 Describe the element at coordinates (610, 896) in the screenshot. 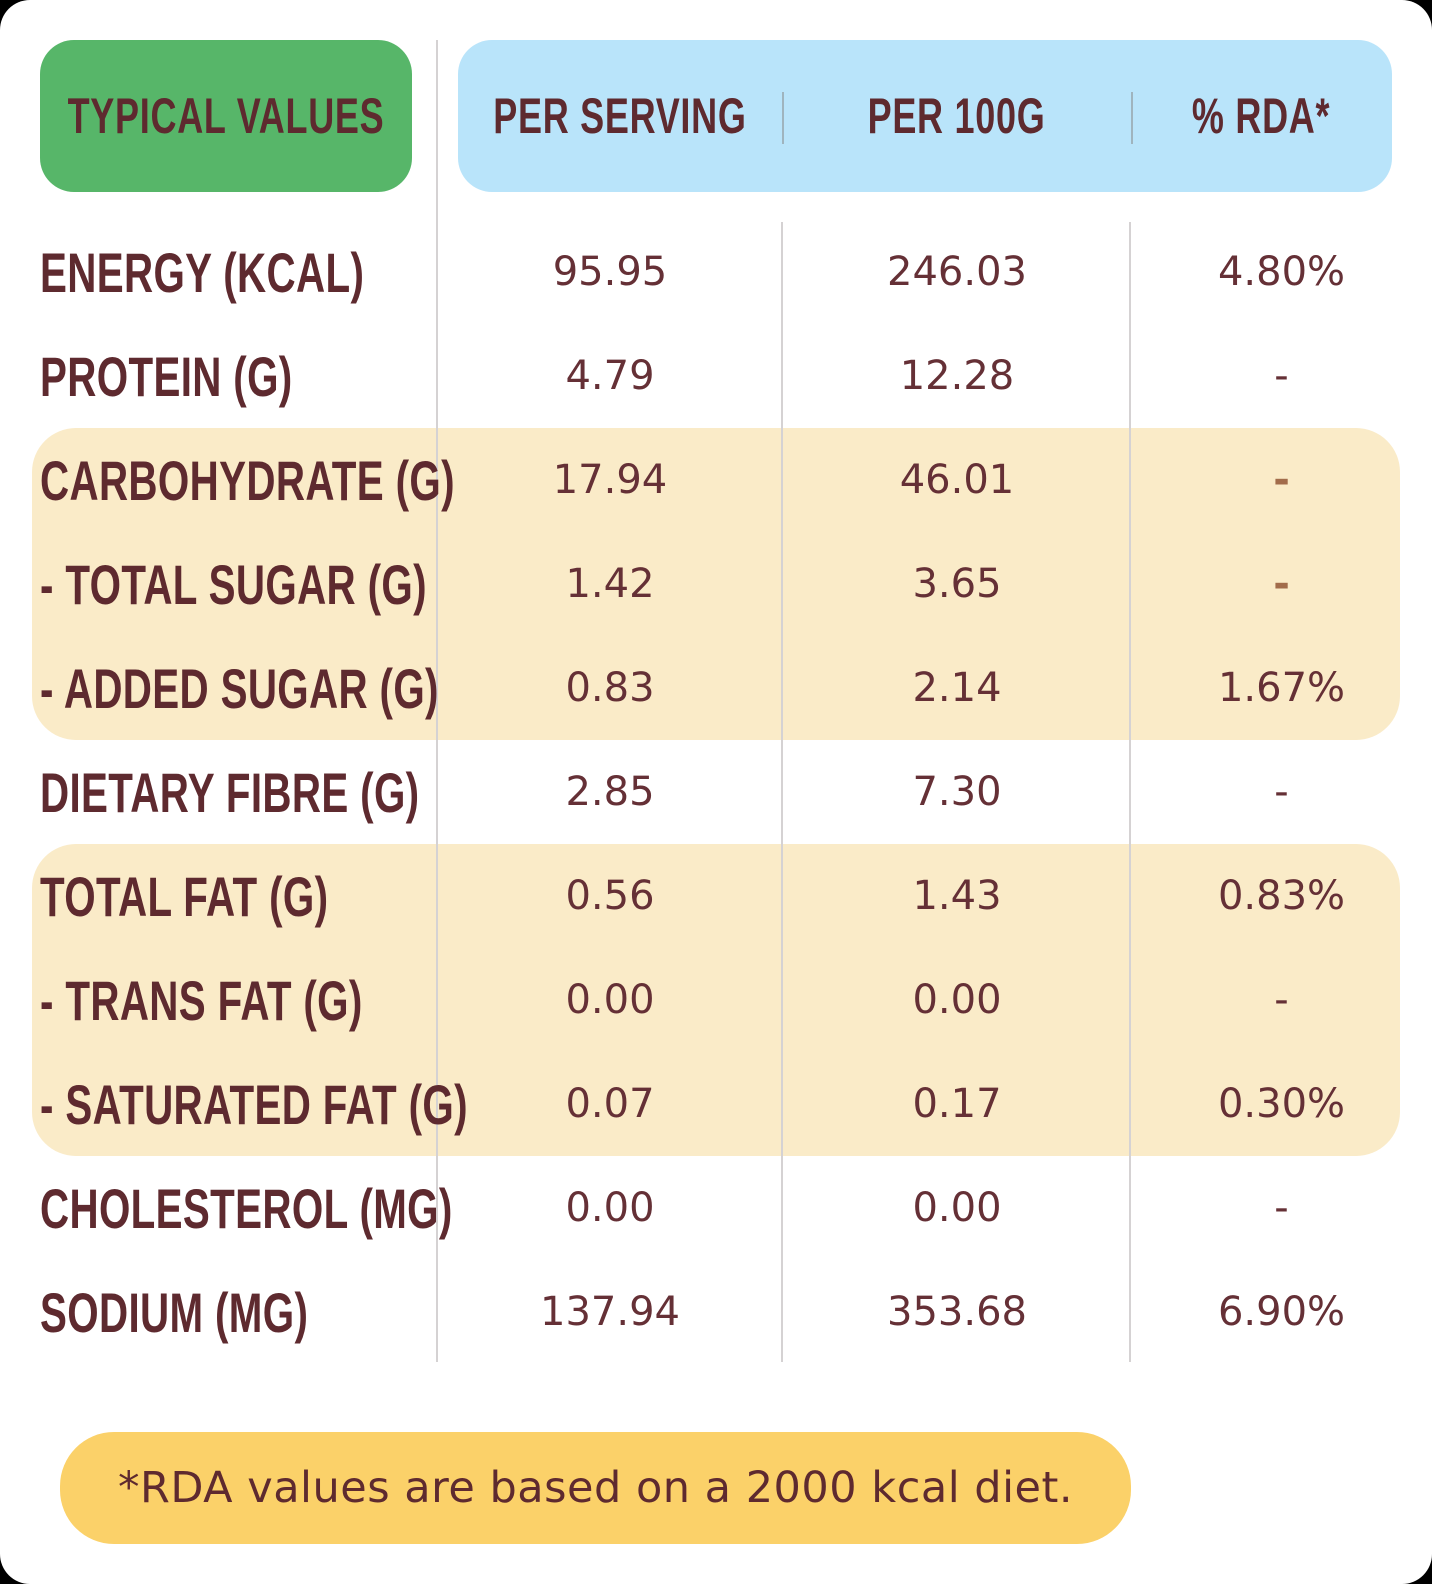

I see `per-serving-value: 0.56` at that location.